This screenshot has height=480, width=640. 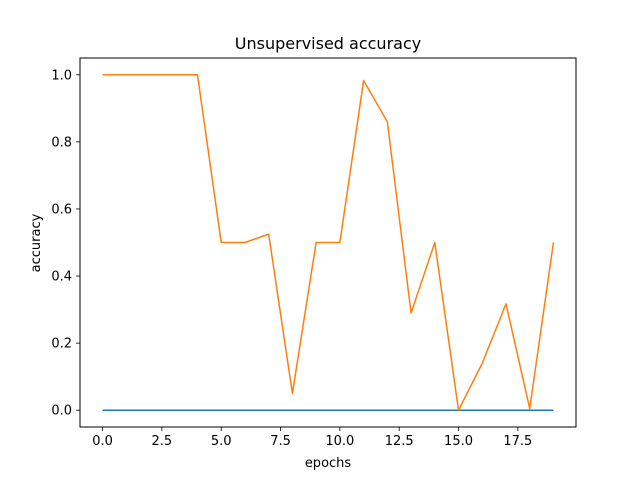 What do you see at coordinates (517, 441) in the screenshot?
I see `x-tick-label: 17.5` at bounding box center [517, 441].